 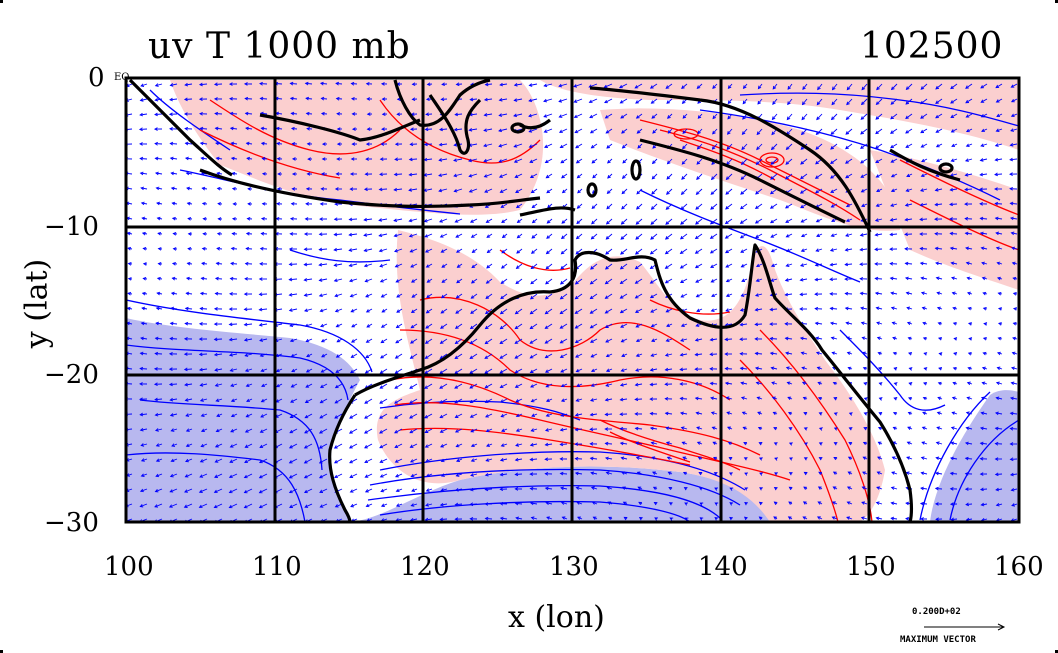 I want to click on x-tick-label: 120, so click(x=425, y=567).